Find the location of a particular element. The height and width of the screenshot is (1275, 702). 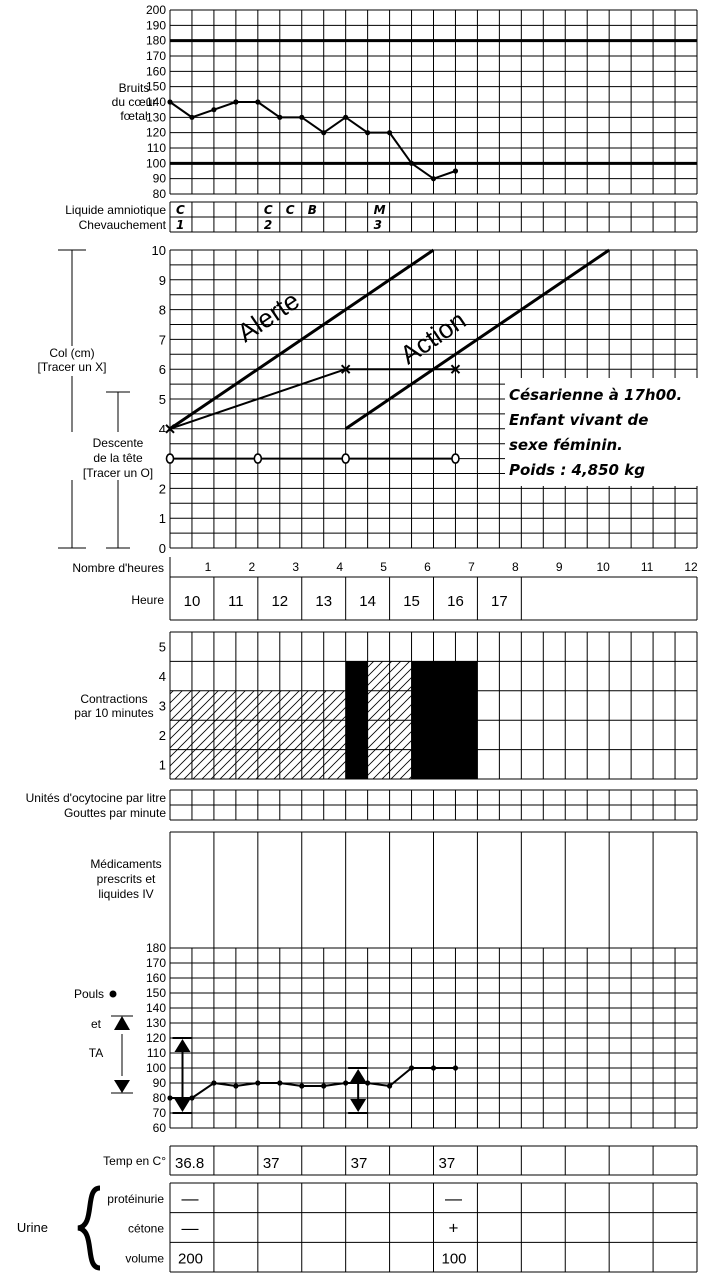

hour-number-5: 6 is located at coordinates (427, 567).